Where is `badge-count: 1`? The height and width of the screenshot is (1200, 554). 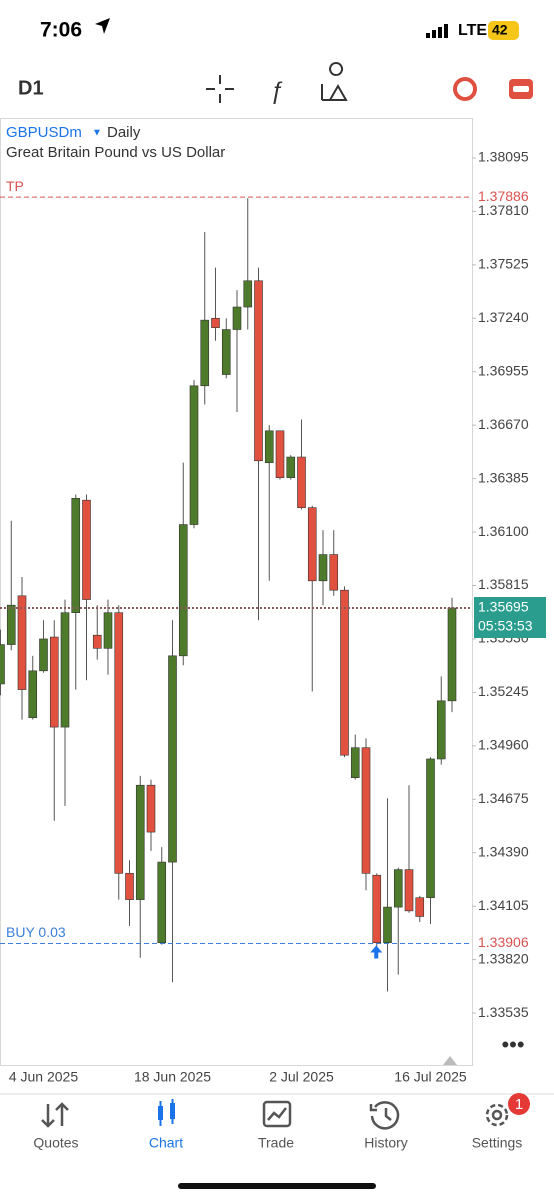 badge-count: 1 is located at coordinates (519, 1104).